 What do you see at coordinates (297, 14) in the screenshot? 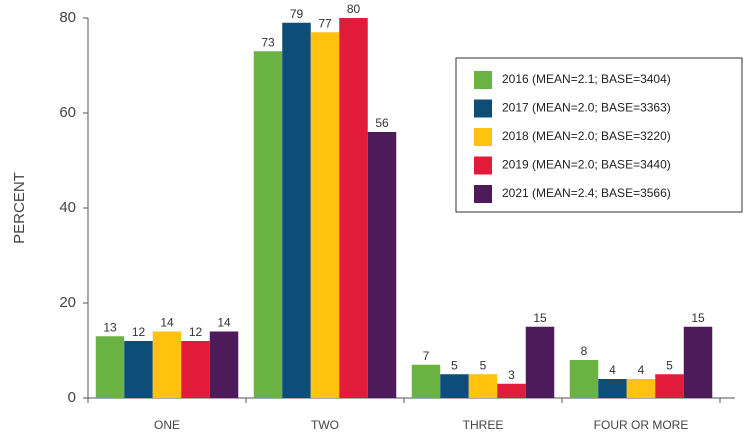
I see `value-label: 79` at bounding box center [297, 14].